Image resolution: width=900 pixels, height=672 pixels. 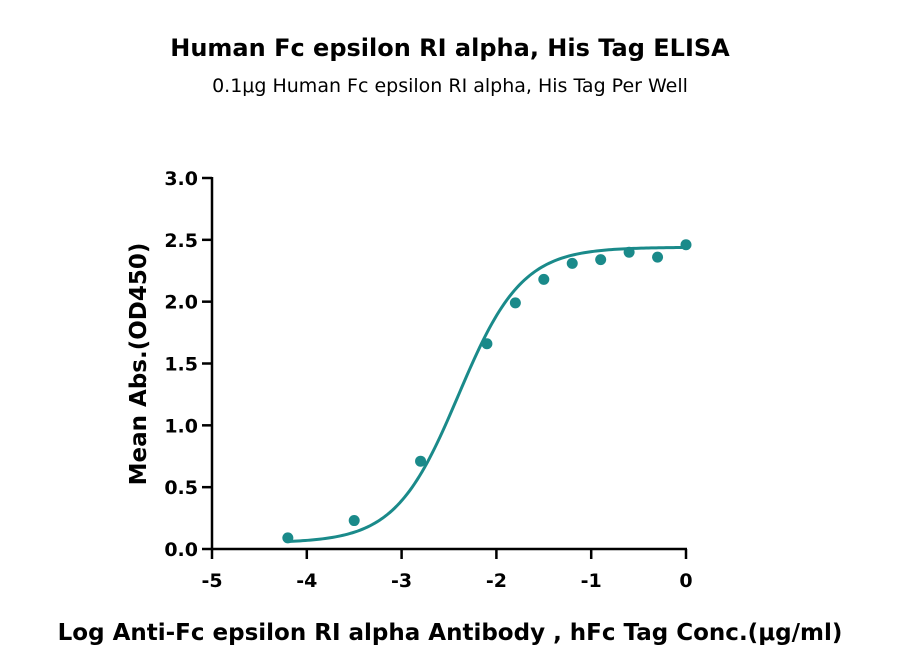 What do you see at coordinates (211, 581) in the screenshot?
I see `x-tick-label: -5` at bounding box center [211, 581].